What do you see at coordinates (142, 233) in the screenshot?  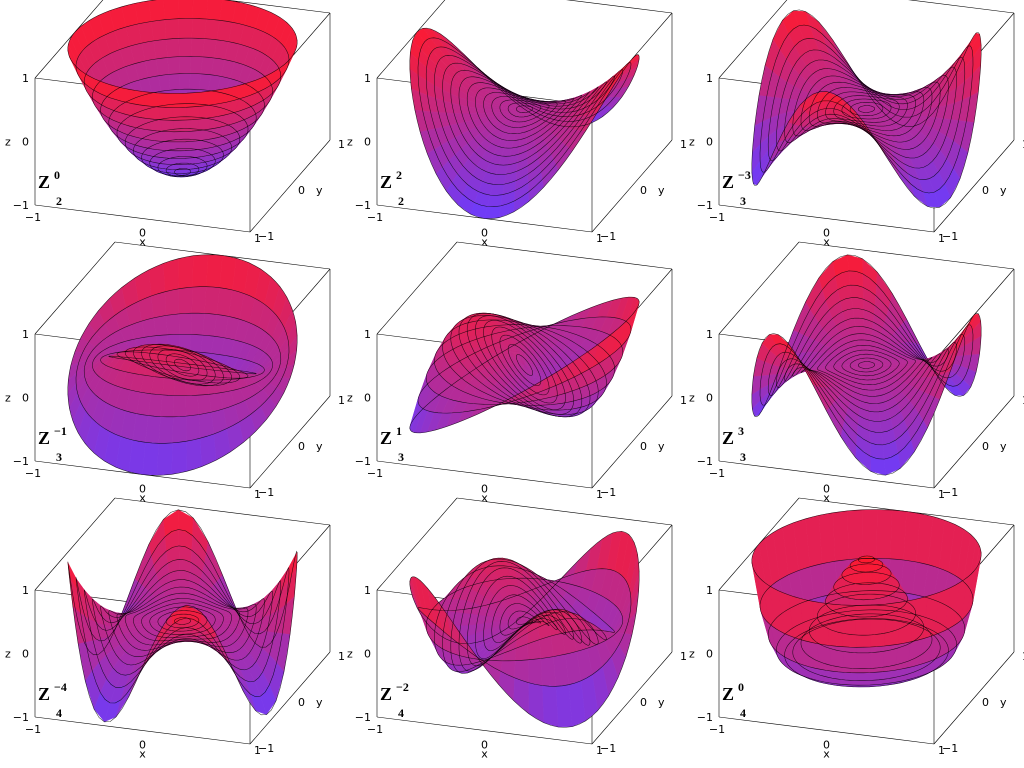 I see `x-tick-label: 0` at bounding box center [142, 233].